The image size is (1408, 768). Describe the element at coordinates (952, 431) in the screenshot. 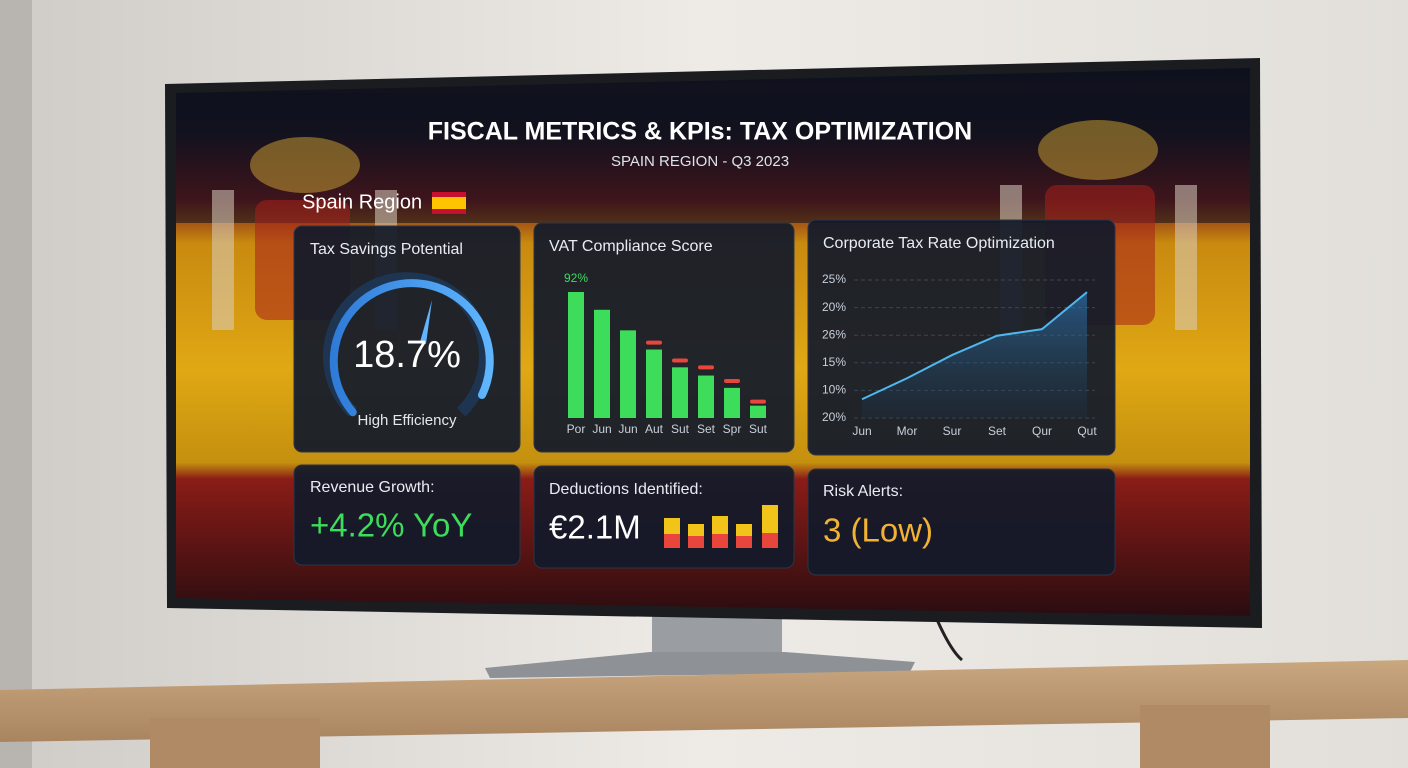

I see `x-tick-label: Sur` at that location.